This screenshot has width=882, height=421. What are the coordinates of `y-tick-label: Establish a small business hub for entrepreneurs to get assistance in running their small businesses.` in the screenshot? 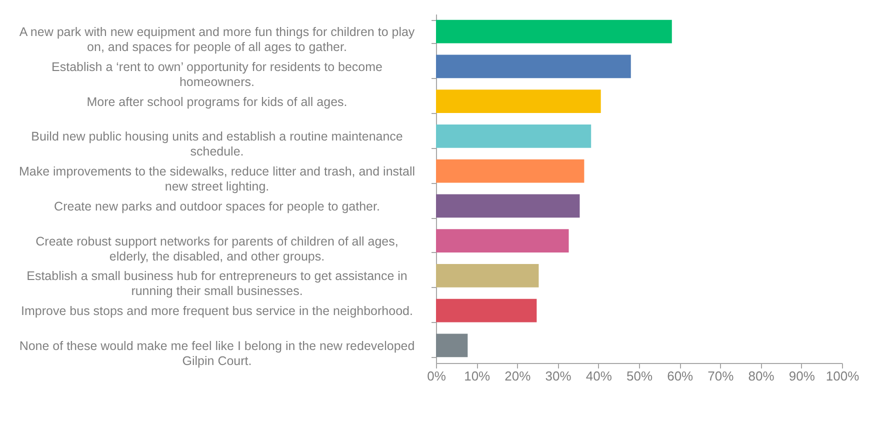 It's located at (217, 283).